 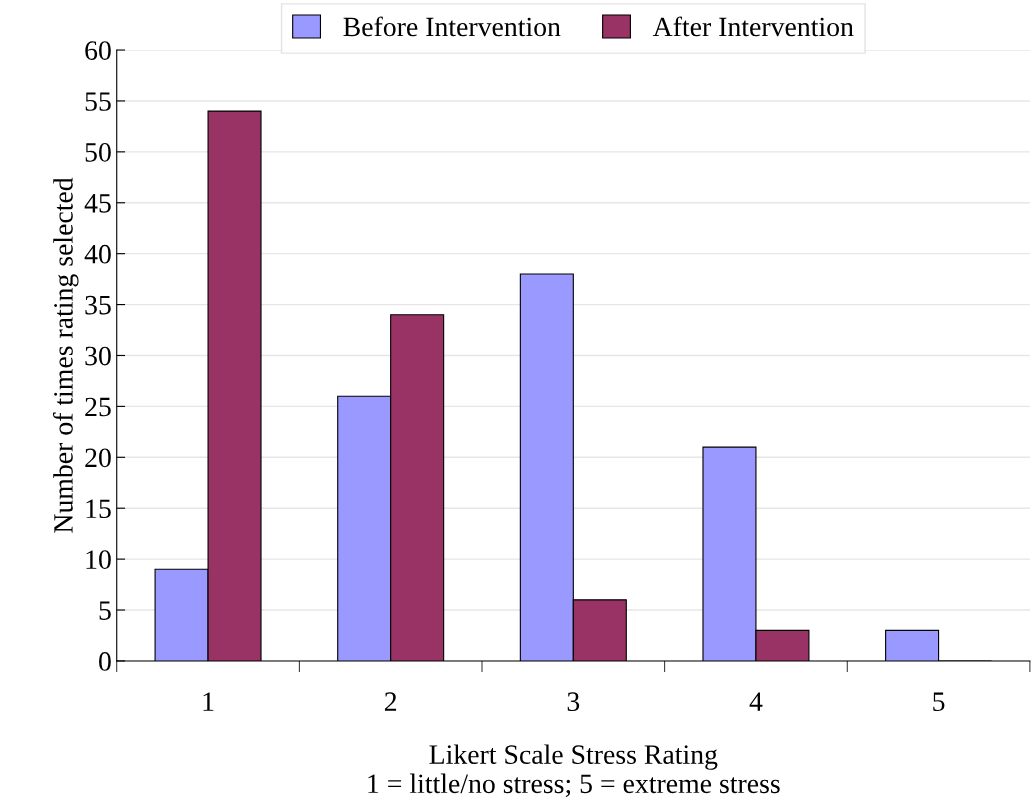 What do you see at coordinates (97, 203) in the screenshot?
I see `y-tick-label: 45` at bounding box center [97, 203].